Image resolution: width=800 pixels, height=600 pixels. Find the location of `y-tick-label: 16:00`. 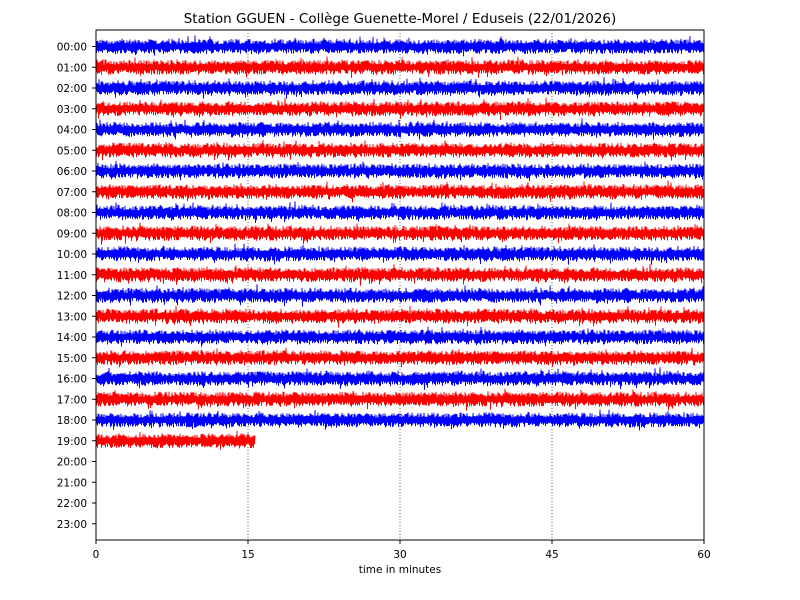

y-tick-label: 16:00 is located at coordinates (72, 380).